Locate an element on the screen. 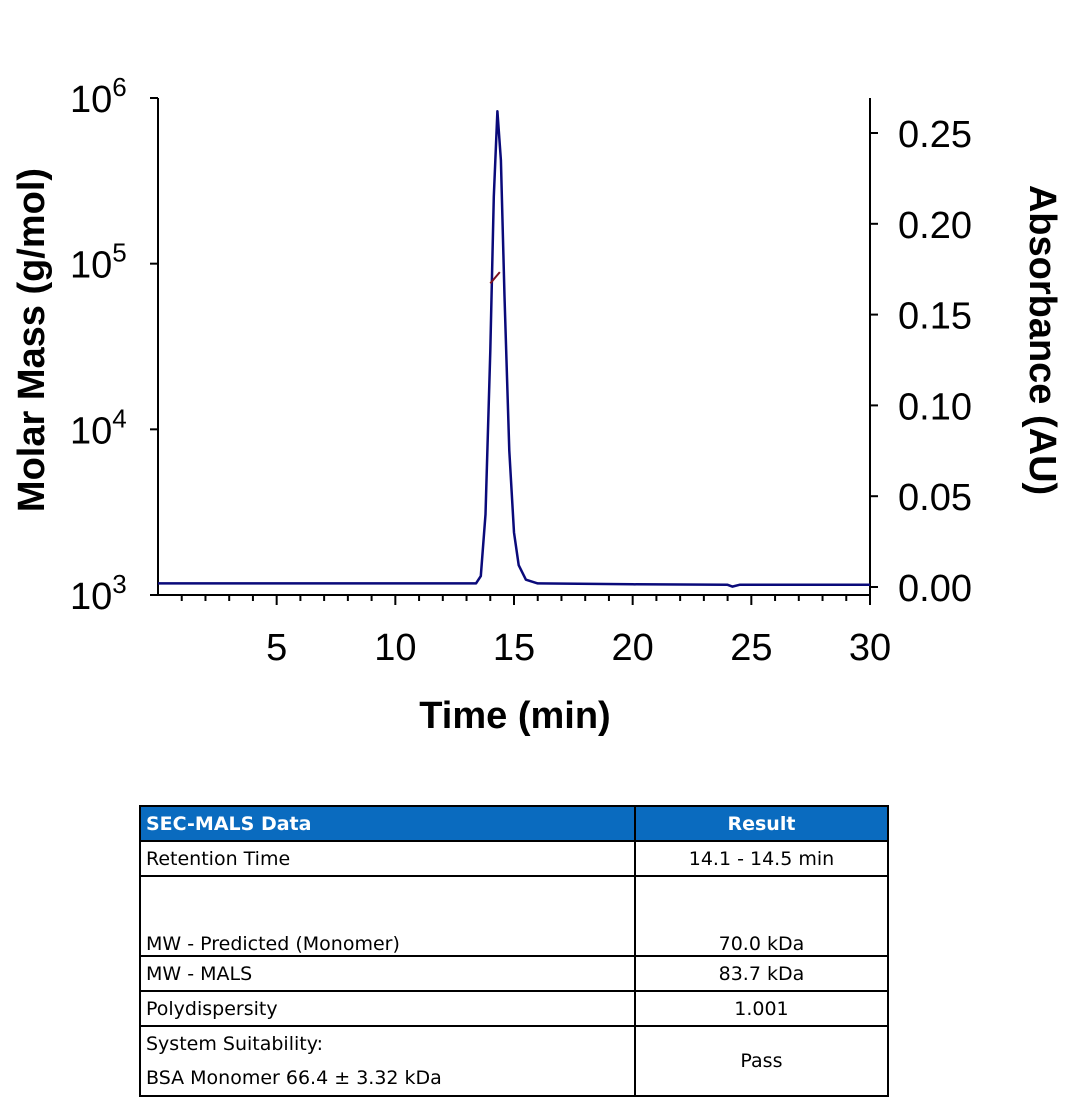 Image resolution: width=1069 pixels, height=1098 pixels. x-tick-label: 5 is located at coordinates (276, 648).